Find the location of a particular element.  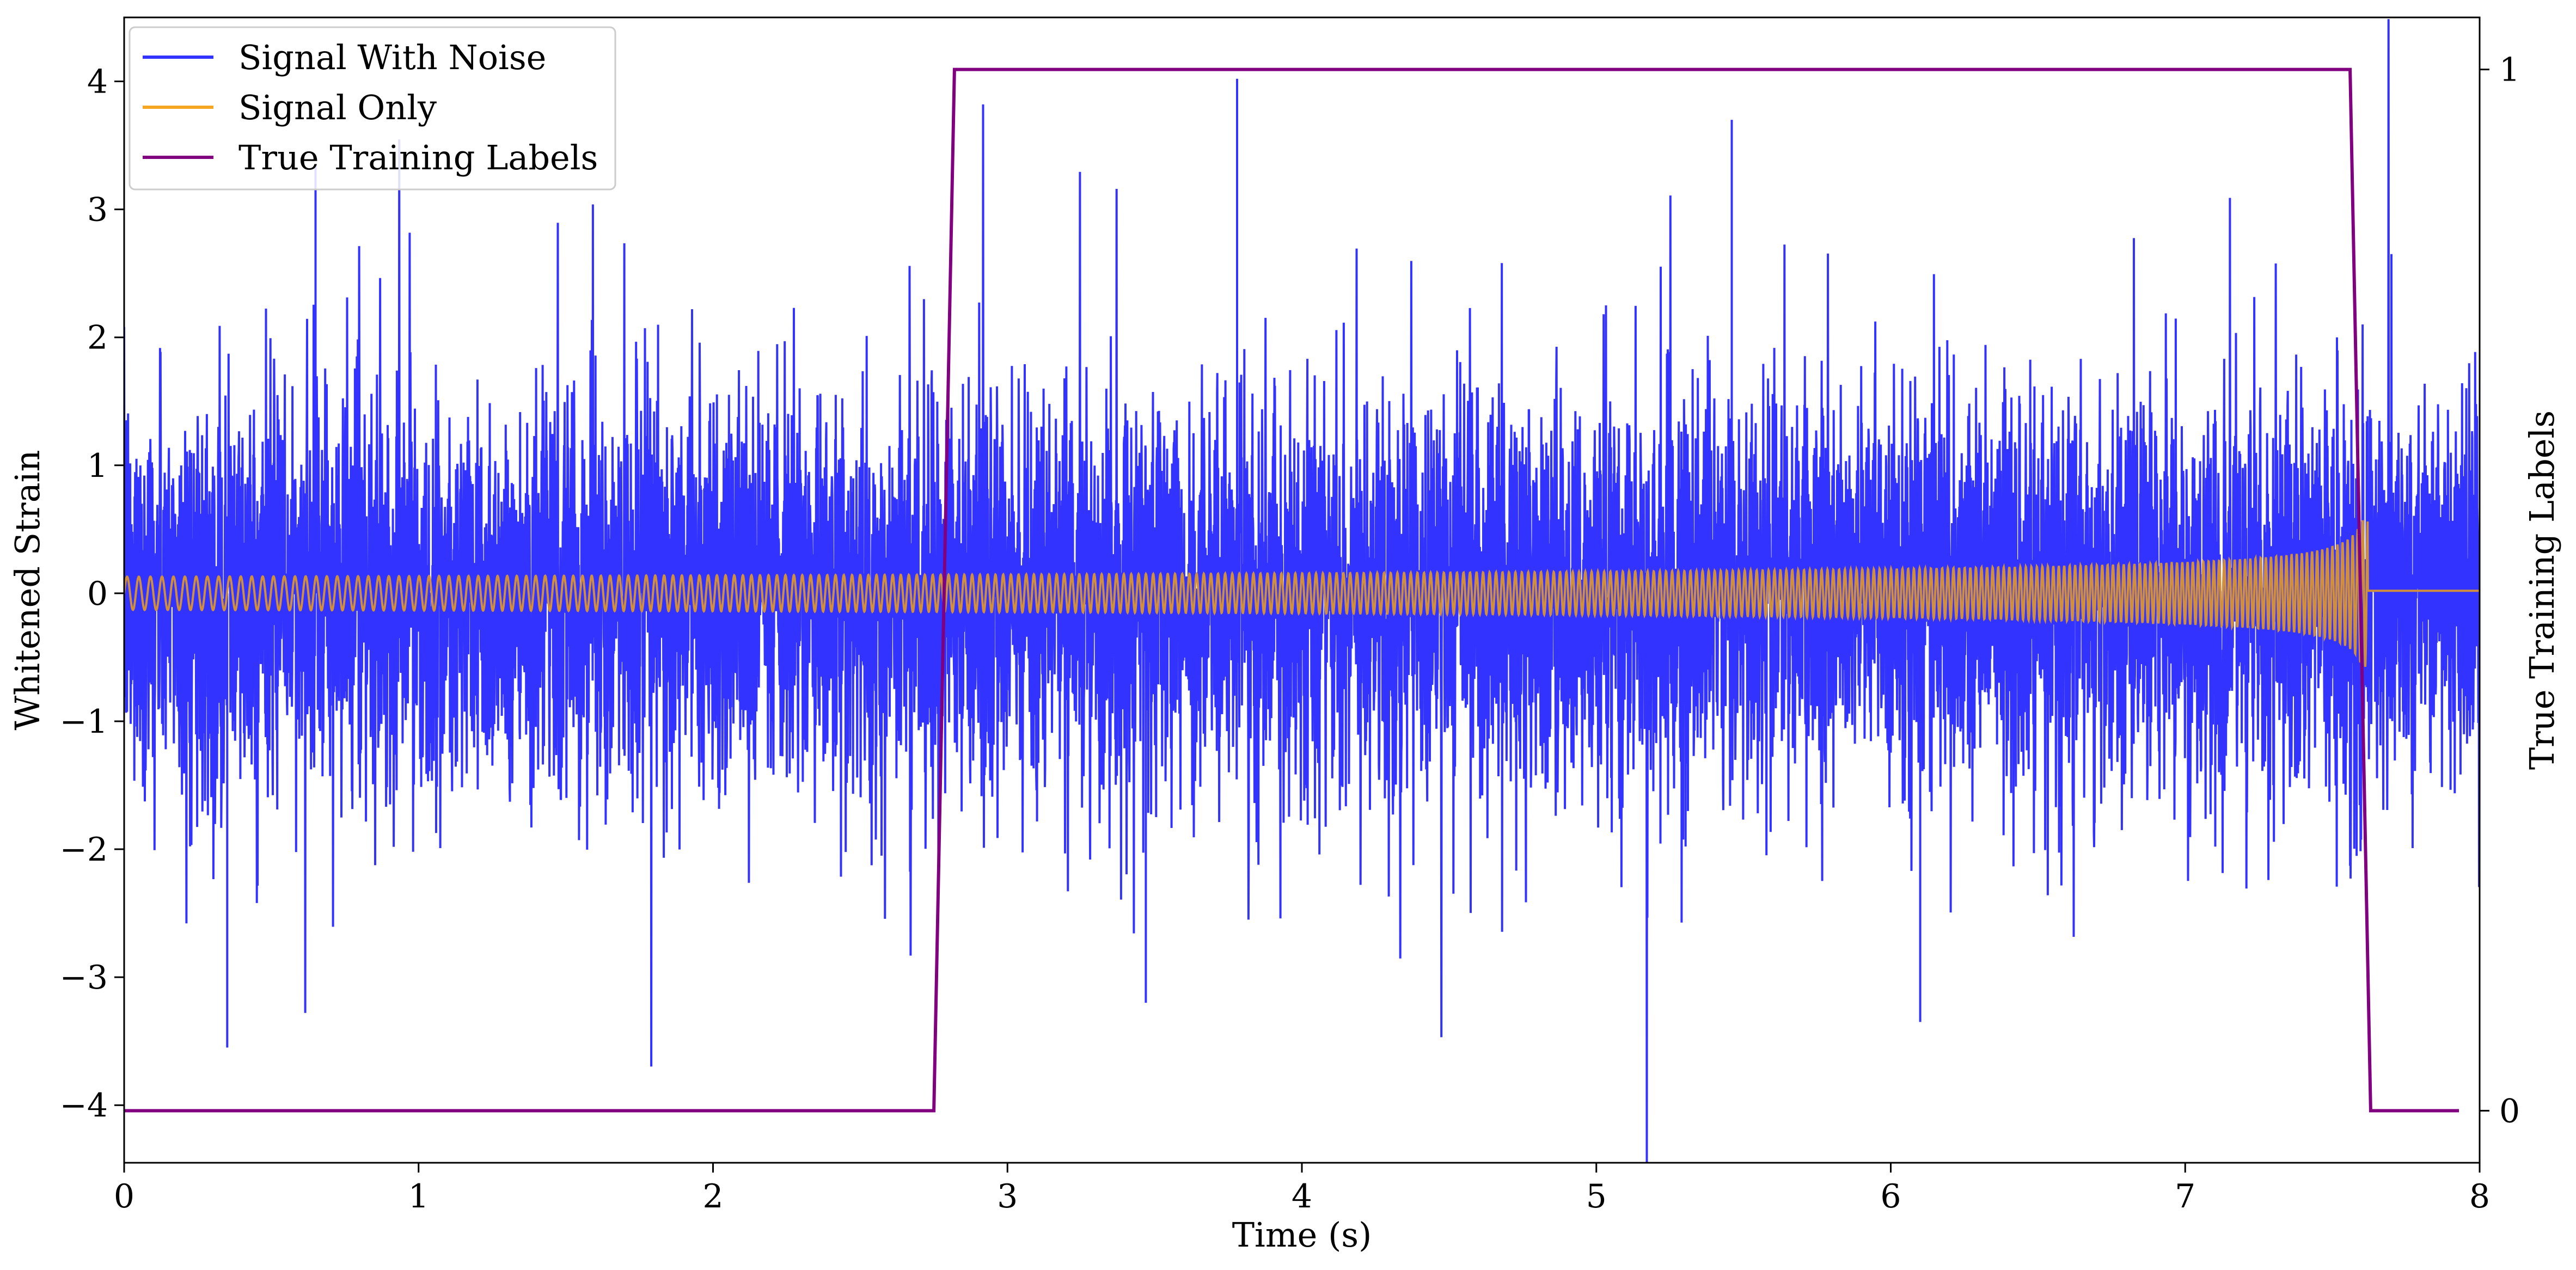

x-tick-label: 3 is located at coordinates (1007, 1196).